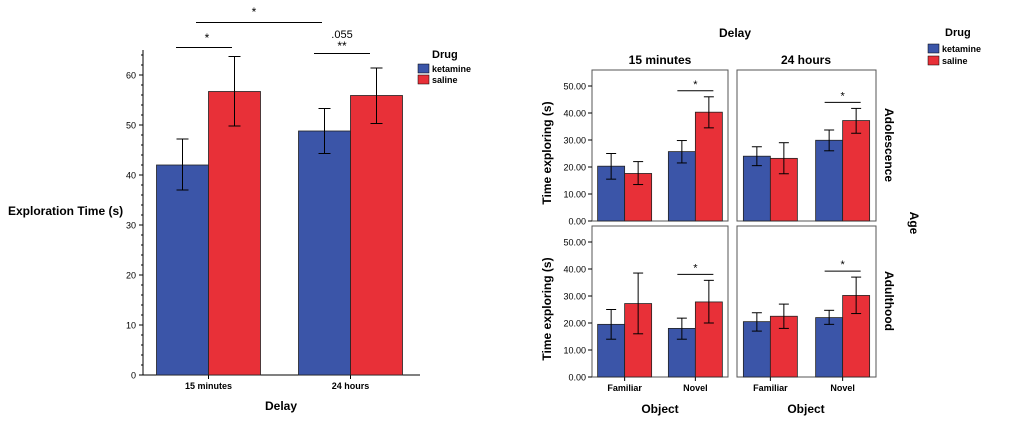 The height and width of the screenshot is (442, 1024). I want to click on left-xlabel: Delay, so click(281, 406).